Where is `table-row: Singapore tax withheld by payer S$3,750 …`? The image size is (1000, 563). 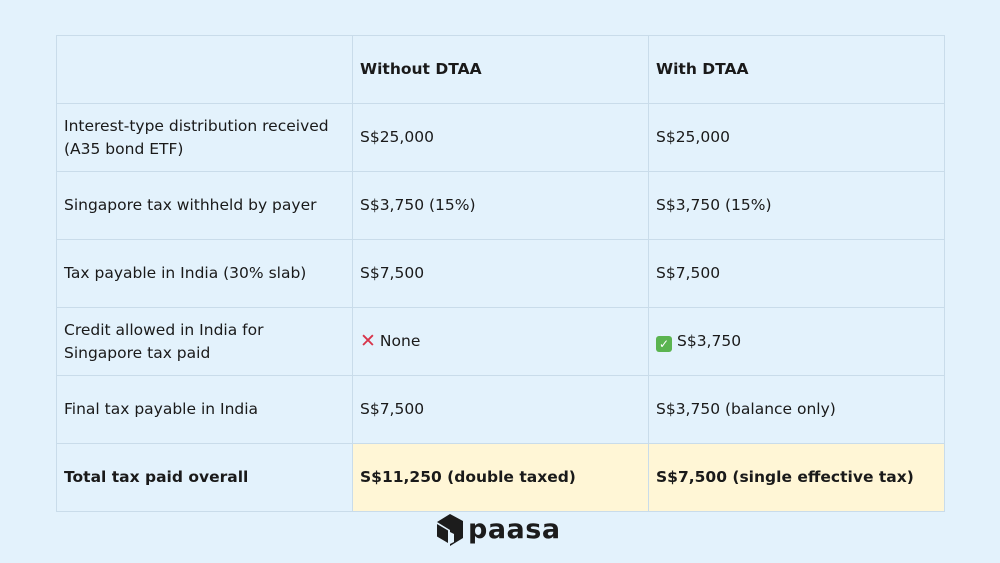
table-row: Singapore tax withheld by payer S$3,750 … is located at coordinates (500, 205).